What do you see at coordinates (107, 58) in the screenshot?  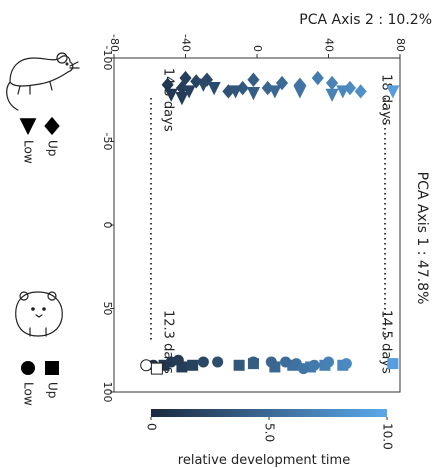 I see `y-tick-label: -100` at bounding box center [107, 58].